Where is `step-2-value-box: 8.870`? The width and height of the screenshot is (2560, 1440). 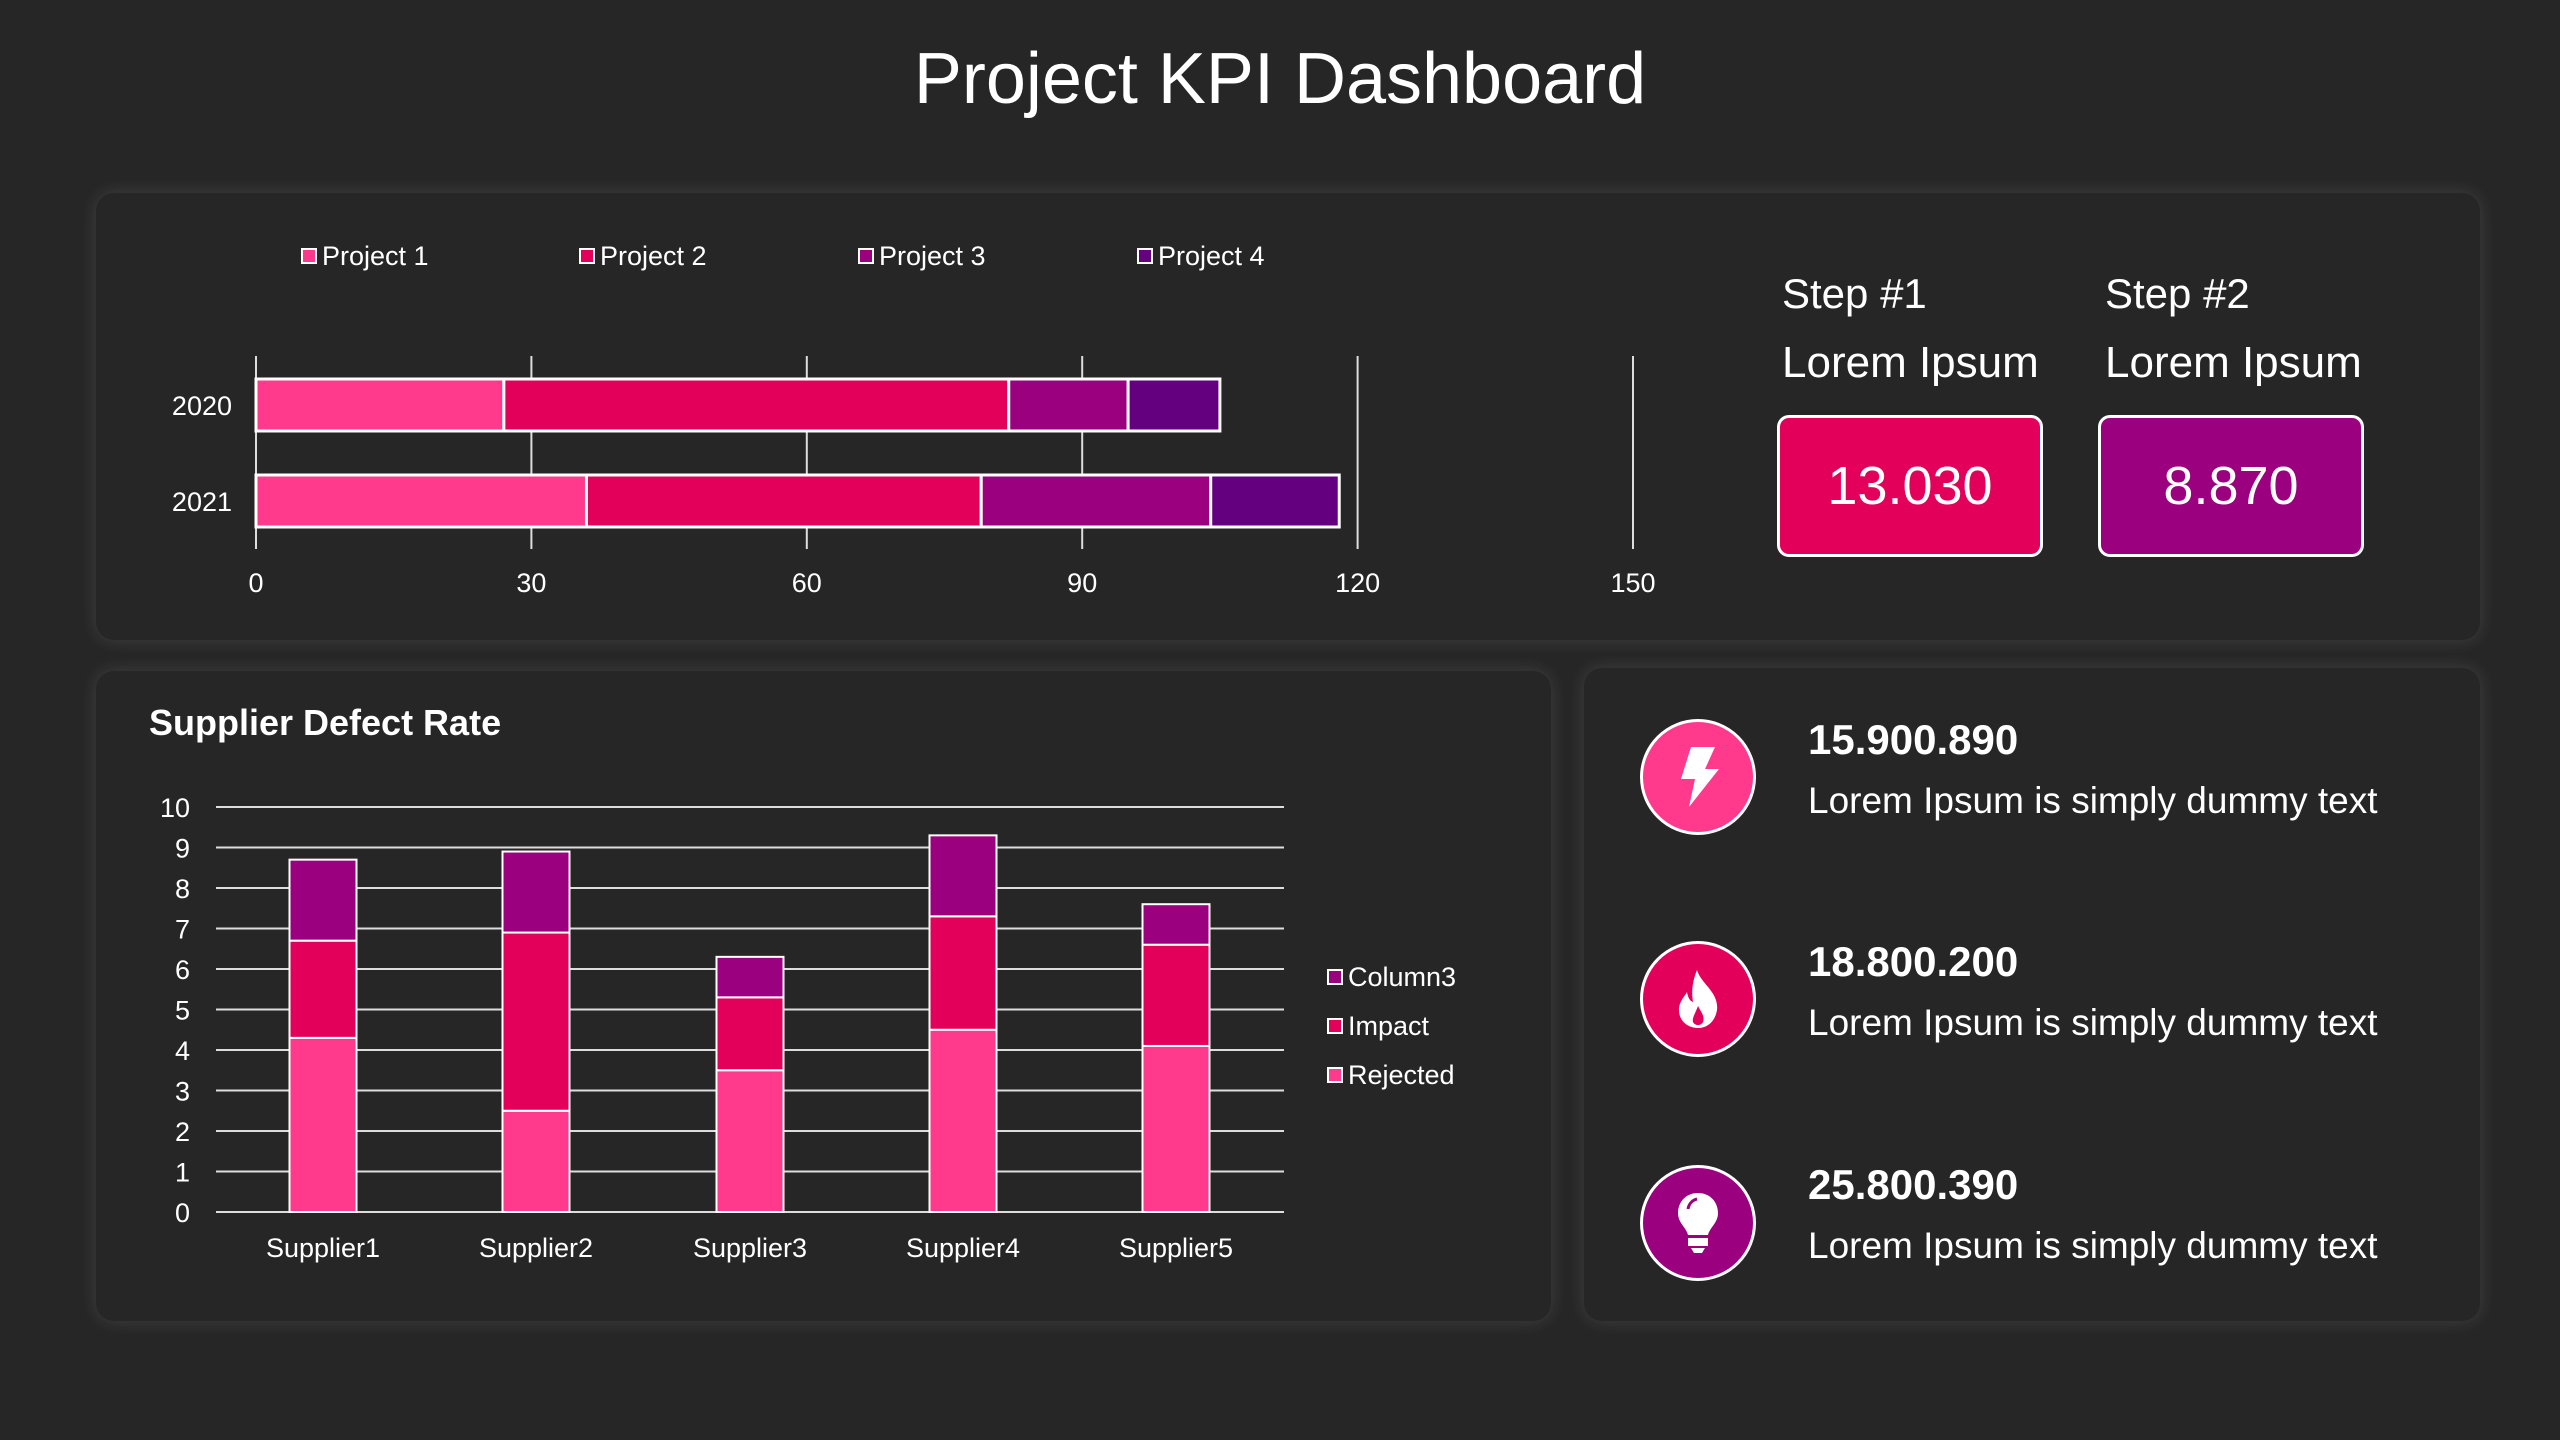
step-2-value-box: 8.870 is located at coordinates (2231, 486).